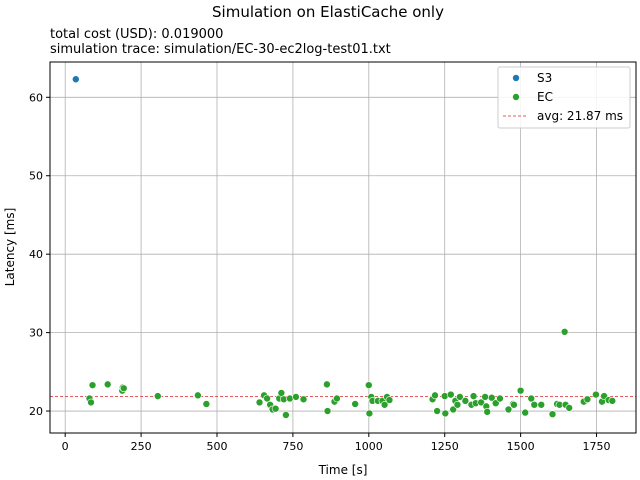 This screenshot has width=640, height=480. I want to click on legend-marker-ec, so click(516, 97).